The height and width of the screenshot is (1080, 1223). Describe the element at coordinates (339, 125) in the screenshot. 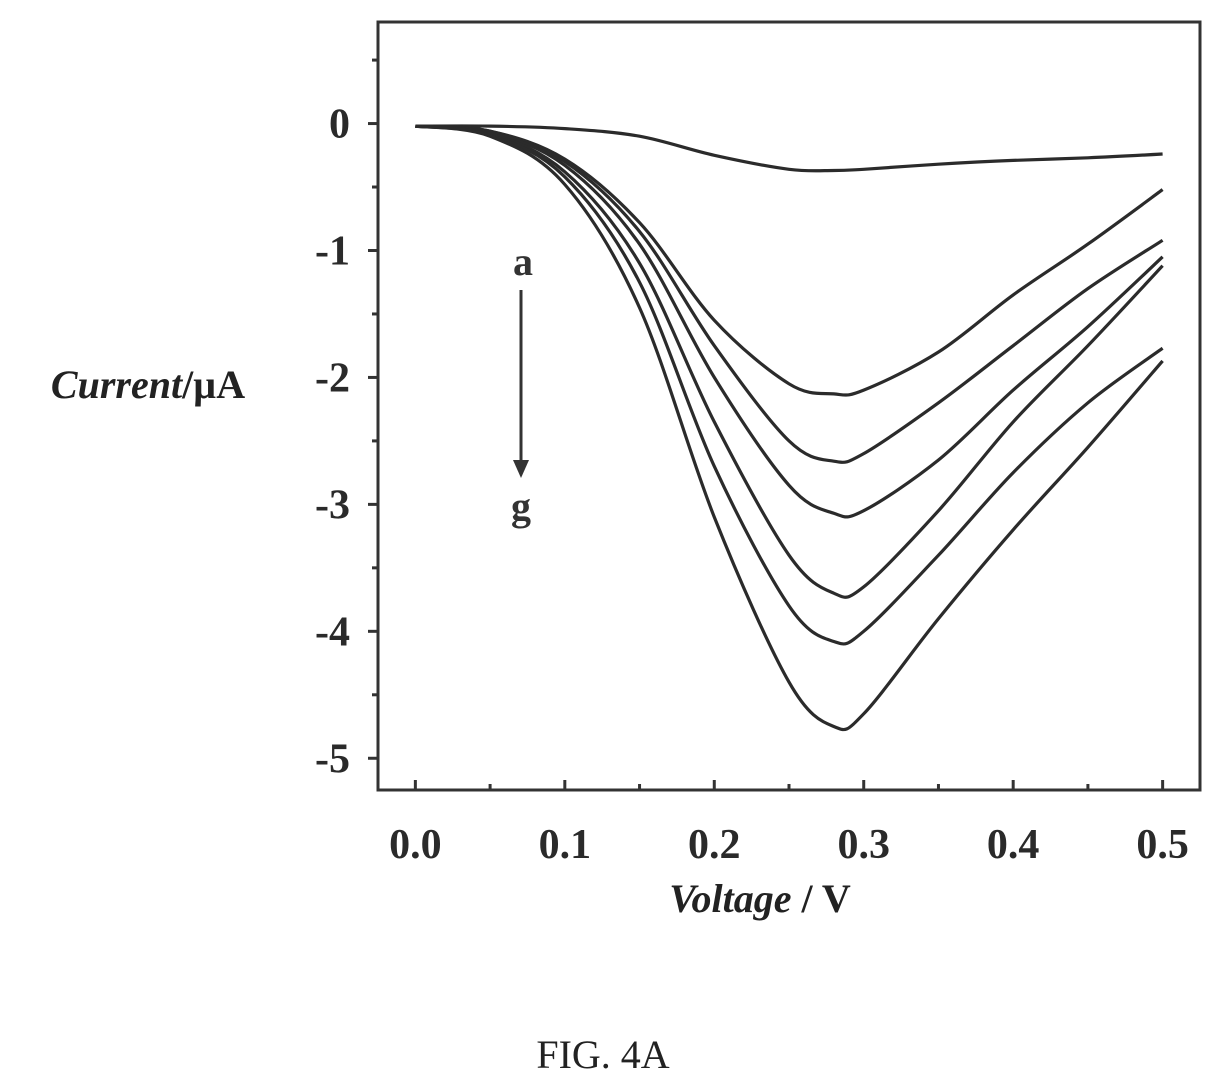

I see `y-tick-label: 0` at that location.